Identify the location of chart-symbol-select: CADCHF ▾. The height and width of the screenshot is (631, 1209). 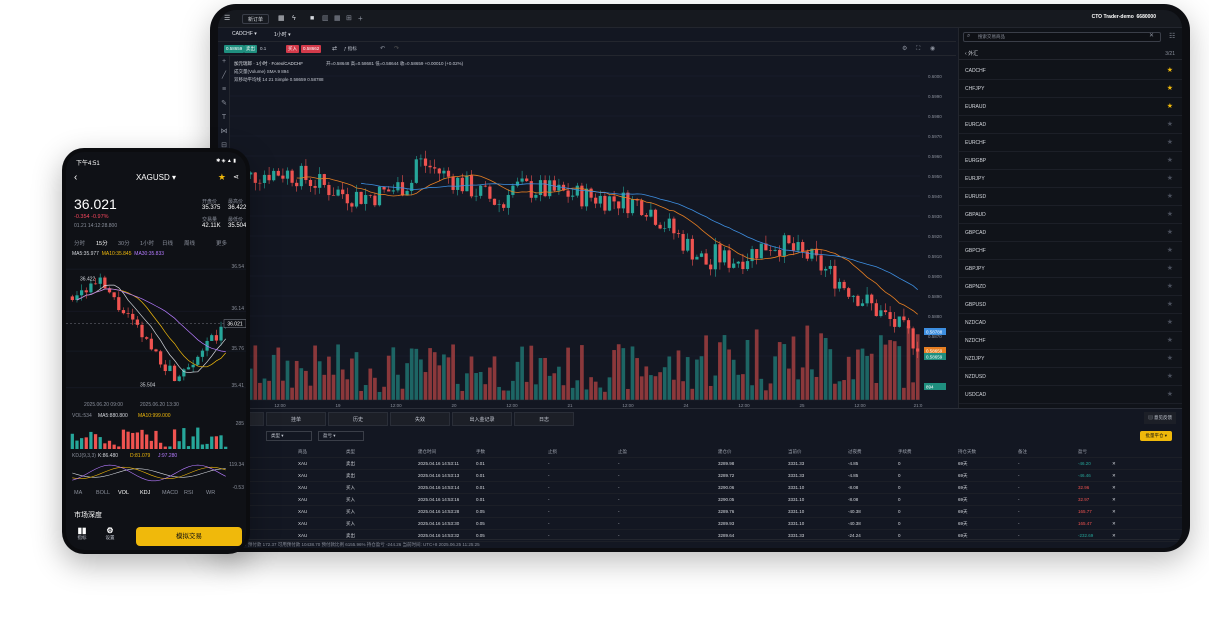
(244, 34).